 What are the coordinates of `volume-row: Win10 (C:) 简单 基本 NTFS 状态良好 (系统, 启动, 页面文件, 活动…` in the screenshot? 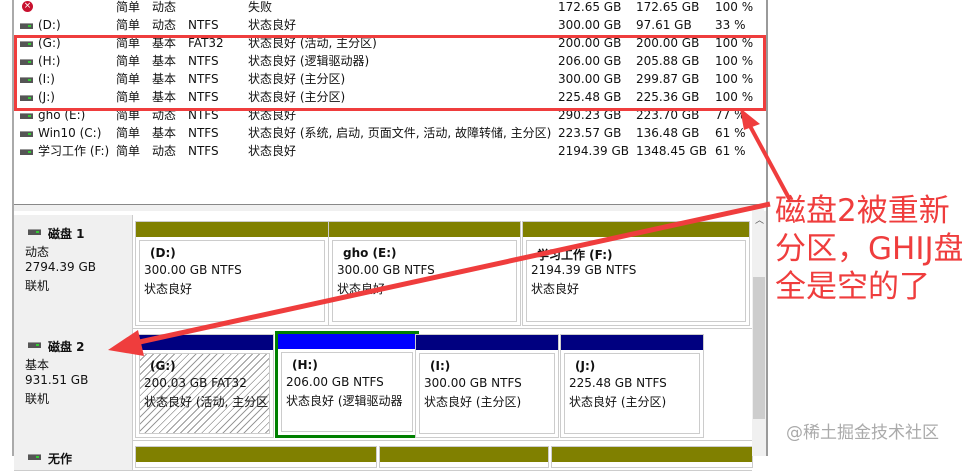 It's located at (389, 133).